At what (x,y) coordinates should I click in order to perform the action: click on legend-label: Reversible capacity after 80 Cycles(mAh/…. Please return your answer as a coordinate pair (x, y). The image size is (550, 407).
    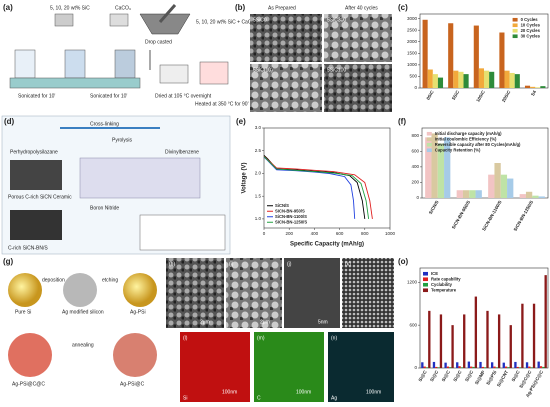
    Looking at the image, I should click on (478, 144).